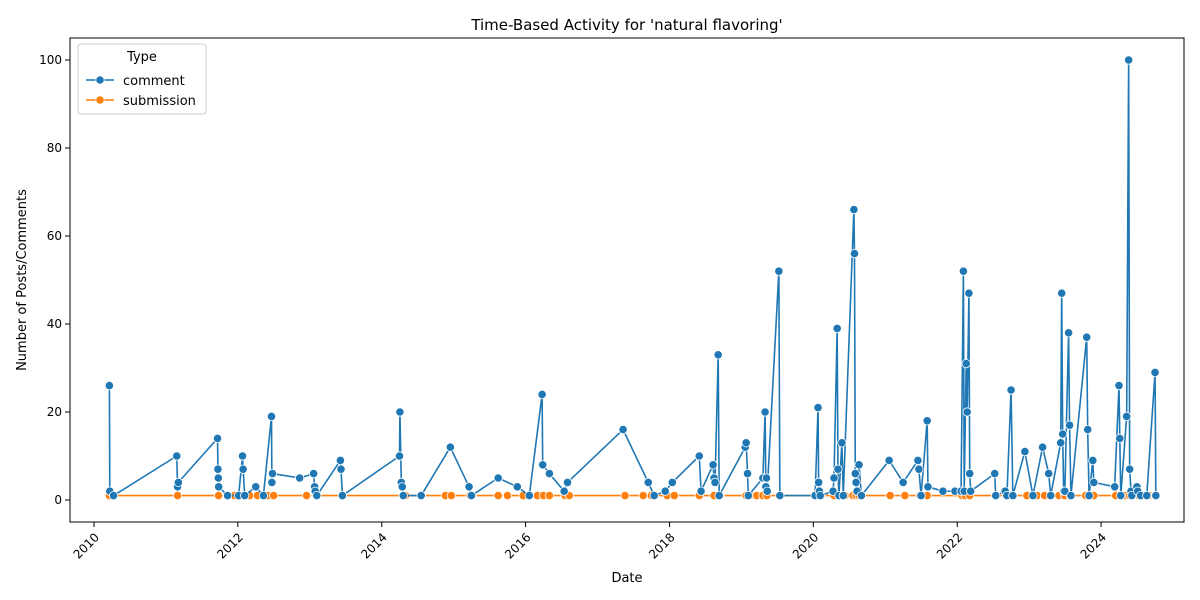  I want to click on legend-title: Type, so click(141, 57).